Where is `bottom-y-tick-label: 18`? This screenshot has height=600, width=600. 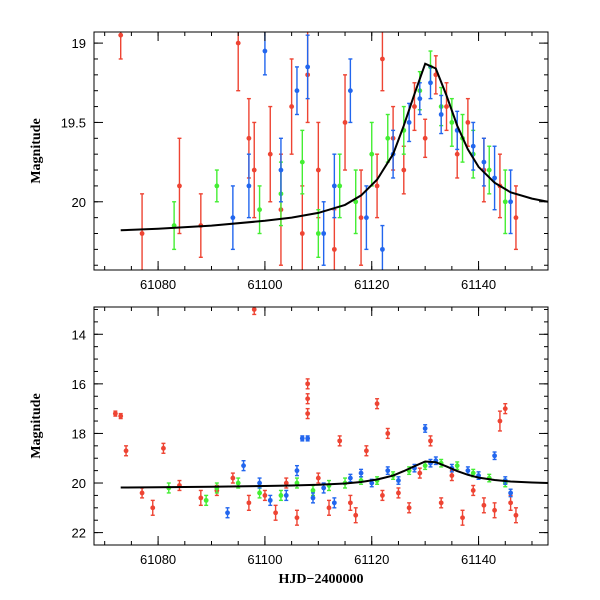
bottom-y-tick-label: 18 is located at coordinates (79, 433).